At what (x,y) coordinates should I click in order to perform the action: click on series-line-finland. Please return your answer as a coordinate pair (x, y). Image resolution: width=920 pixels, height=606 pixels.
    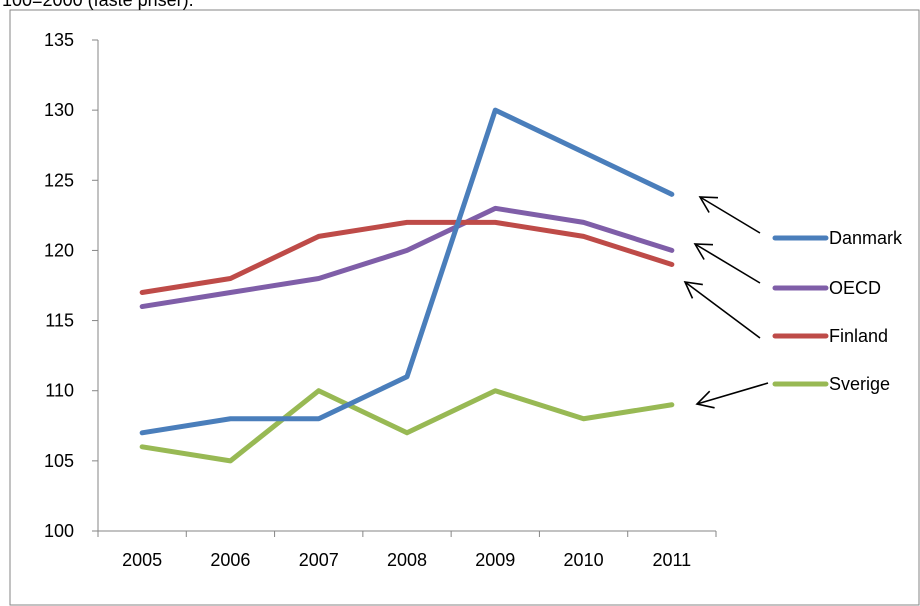
    Looking at the image, I should click on (407, 257).